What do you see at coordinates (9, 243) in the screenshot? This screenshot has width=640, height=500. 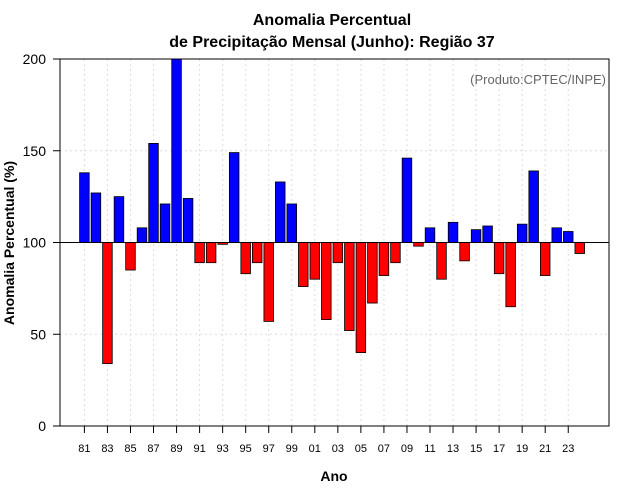 I see `y-axis-title: Anomalia Percentual (%)` at bounding box center [9, 243].